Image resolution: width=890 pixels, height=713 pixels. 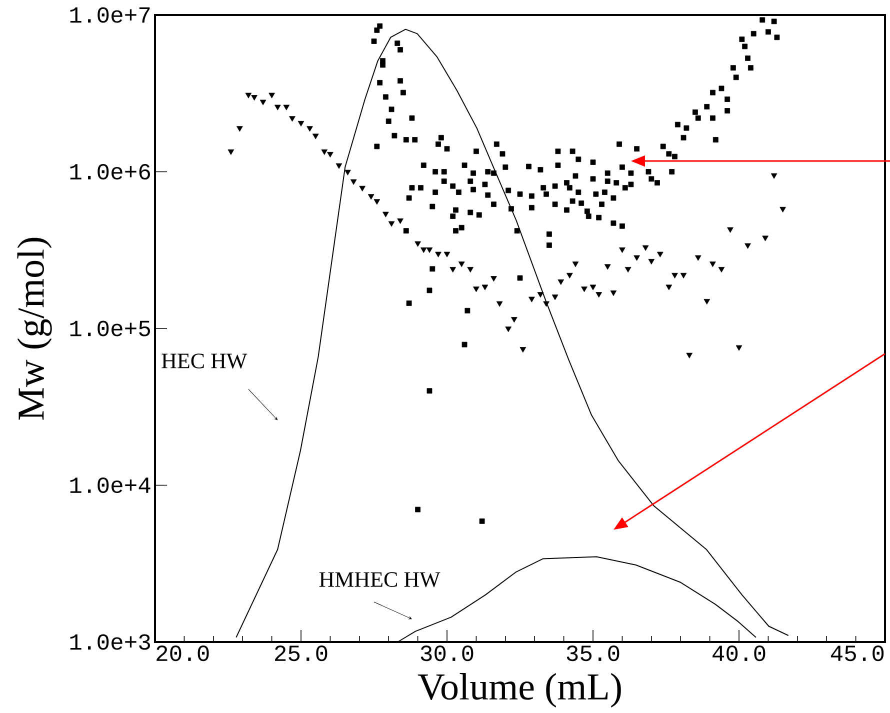 I want to click on legend-label: HEC HW, so click(x=205, y=361).